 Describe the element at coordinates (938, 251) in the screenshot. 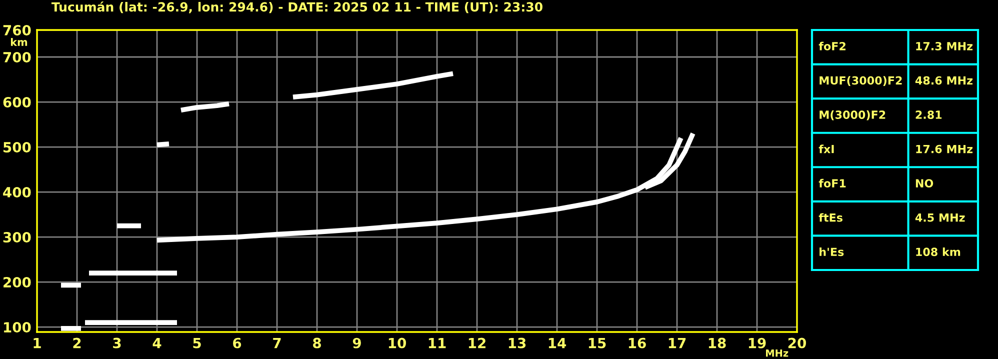

I see `text: 108 km` at that location.